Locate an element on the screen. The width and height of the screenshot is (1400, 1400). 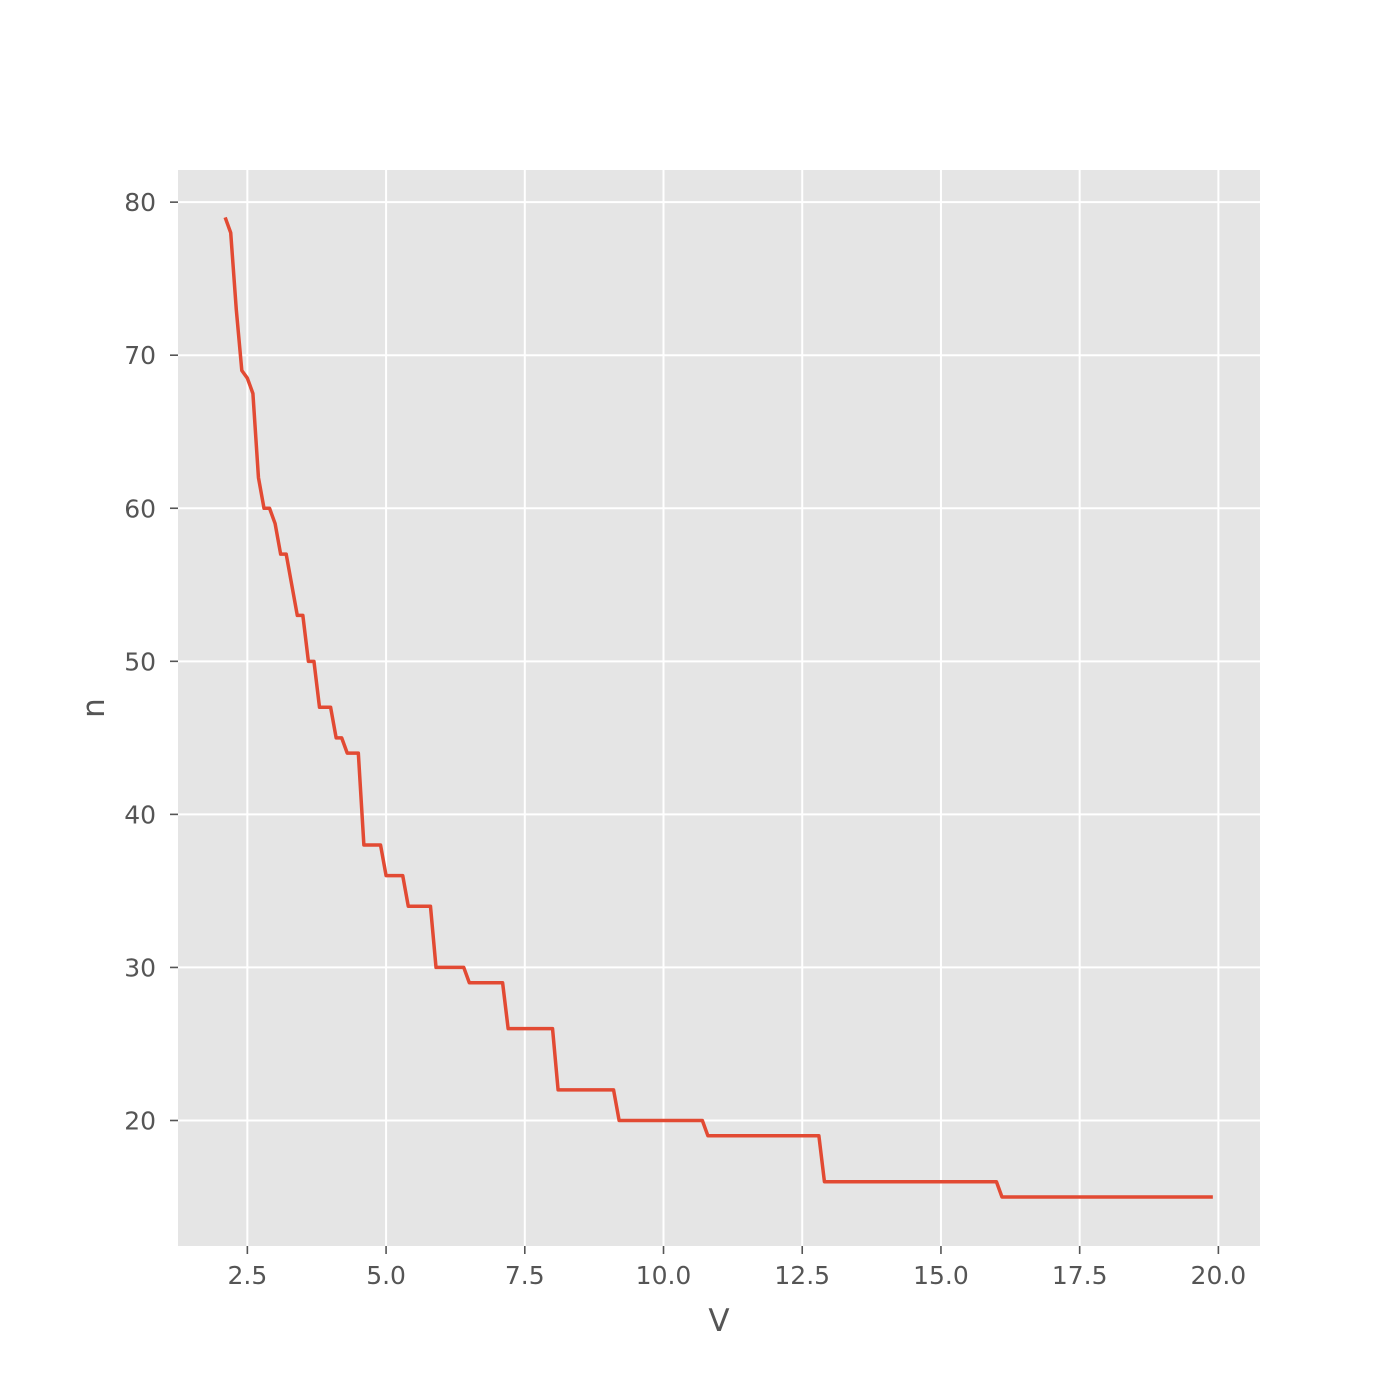
x-tick-label: 12.5 is located at coordinates (802, 1275).